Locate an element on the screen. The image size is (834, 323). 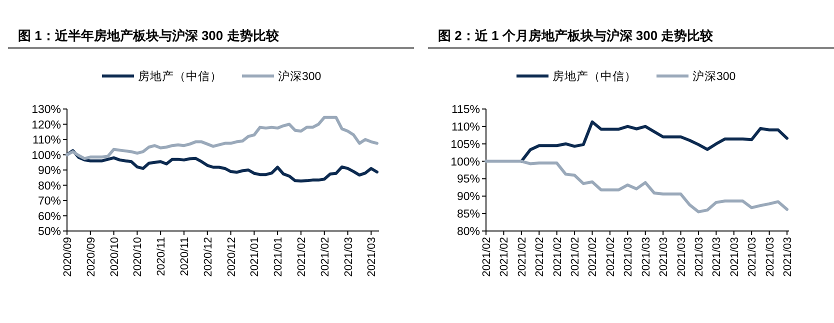
y-tick-label: 50% is located at coordinates (49, 232).